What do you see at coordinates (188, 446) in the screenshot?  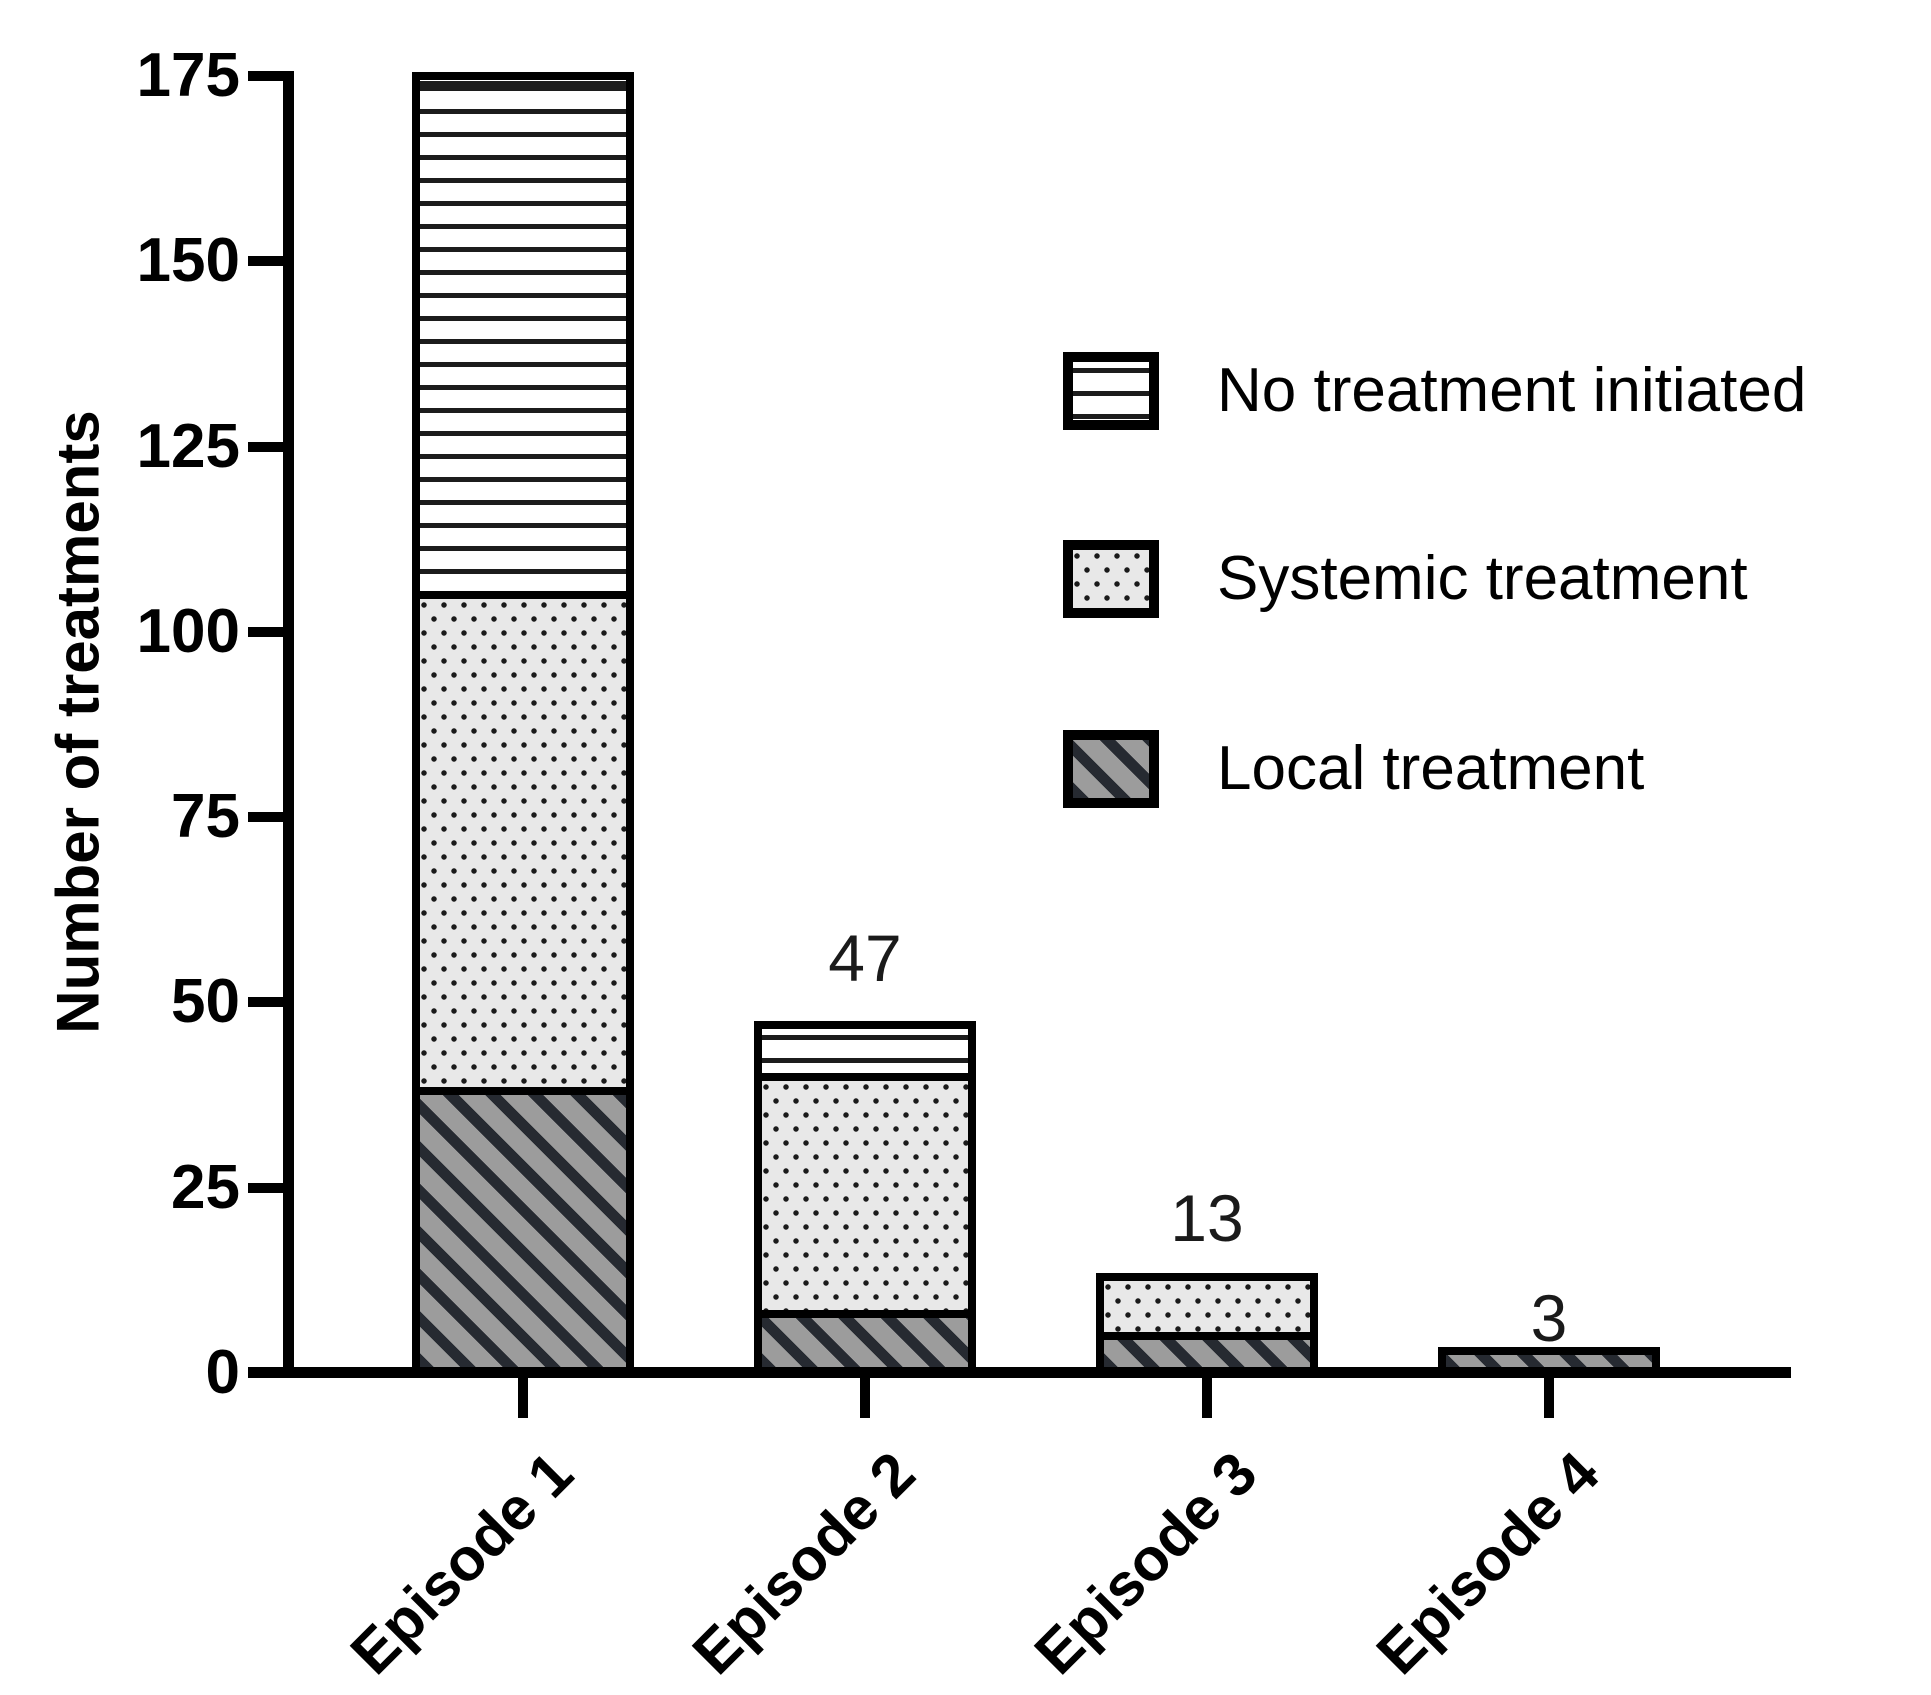 I see `y-tick-label: 125` at bounding box center [188, 446].